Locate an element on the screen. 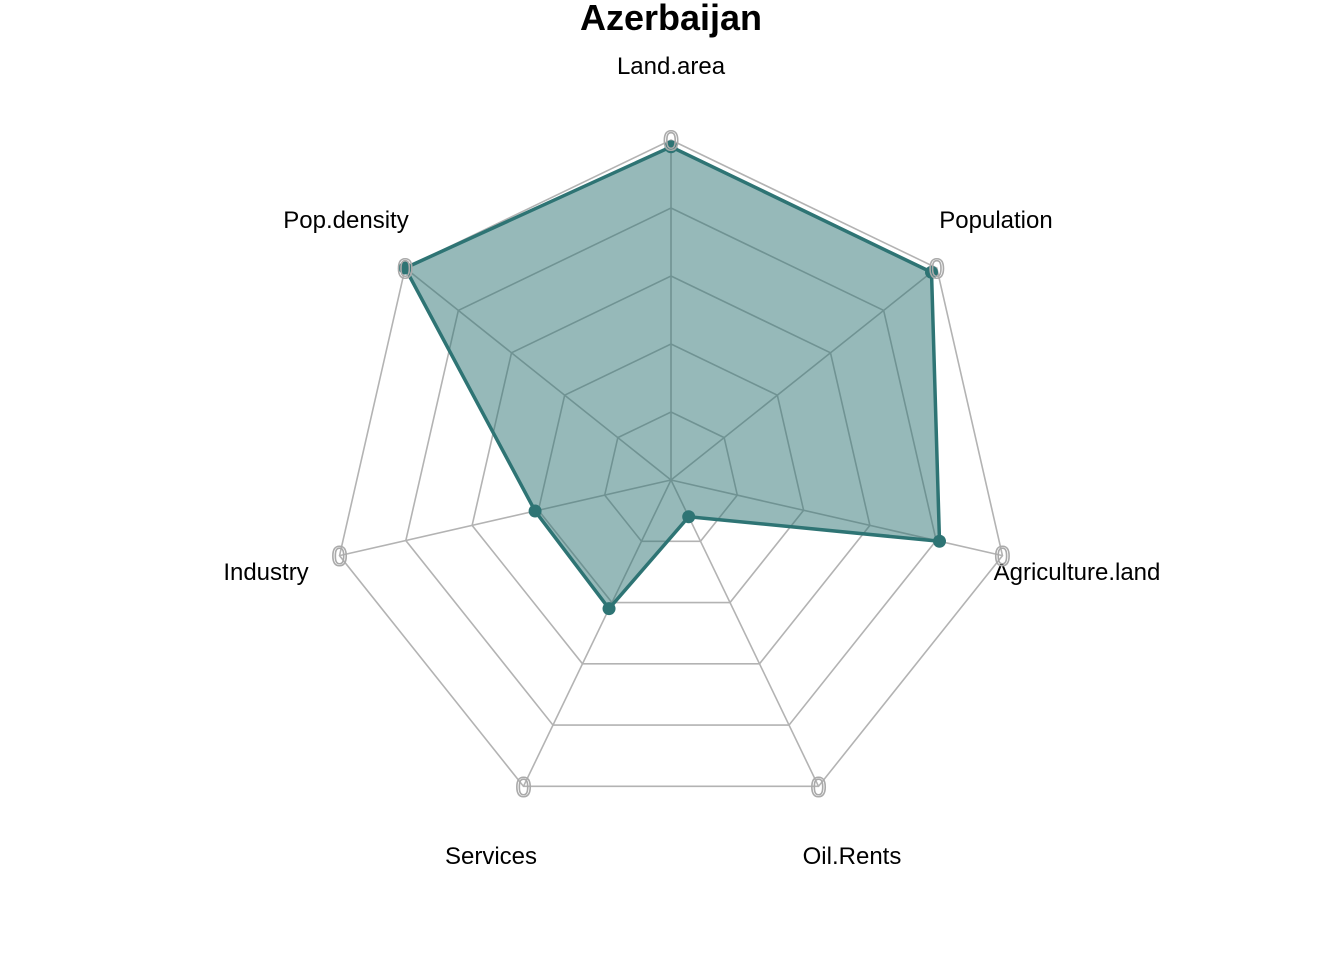 The width and height of the screenshot is (1344, 960). data-point-oil-rents is located at coordinates (689, 517).